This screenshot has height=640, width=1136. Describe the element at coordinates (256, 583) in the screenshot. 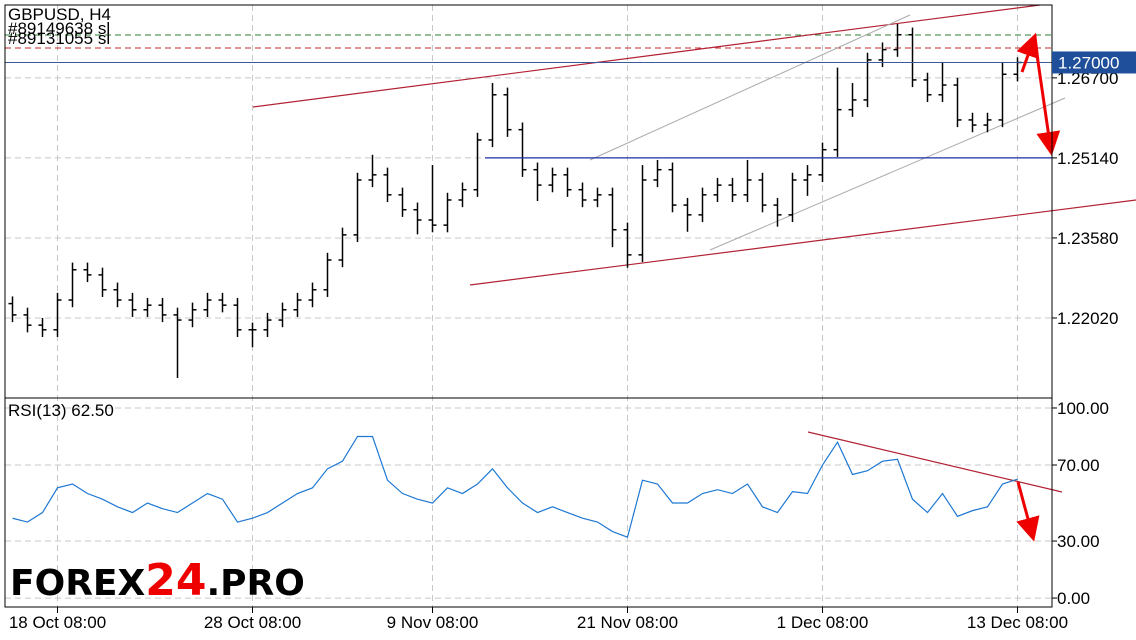

I see `logo-part: .PRO` at that location.